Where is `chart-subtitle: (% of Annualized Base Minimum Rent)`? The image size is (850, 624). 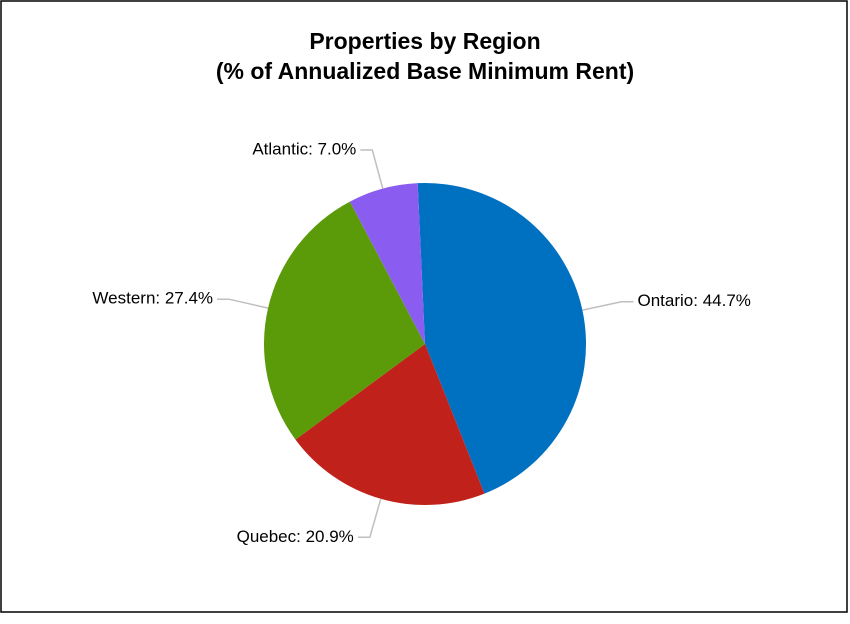
chart-subtitle: (% of Annualized Base Minimum Rent) is located at coordinates (425, 71).